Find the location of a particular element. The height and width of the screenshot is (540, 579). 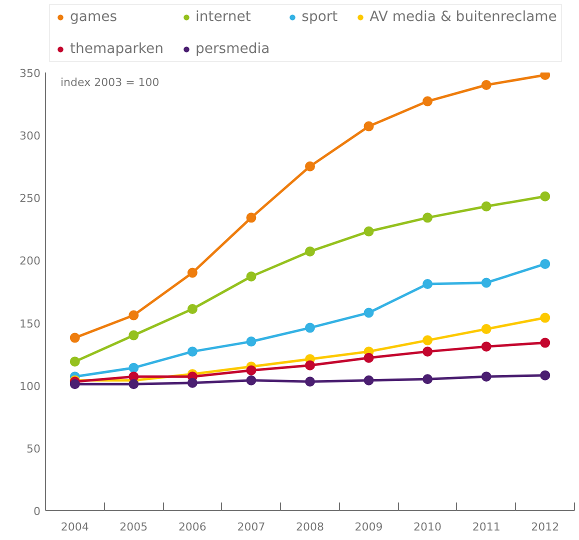

y-tick-label: 150 is located at coordinates (30, 323).